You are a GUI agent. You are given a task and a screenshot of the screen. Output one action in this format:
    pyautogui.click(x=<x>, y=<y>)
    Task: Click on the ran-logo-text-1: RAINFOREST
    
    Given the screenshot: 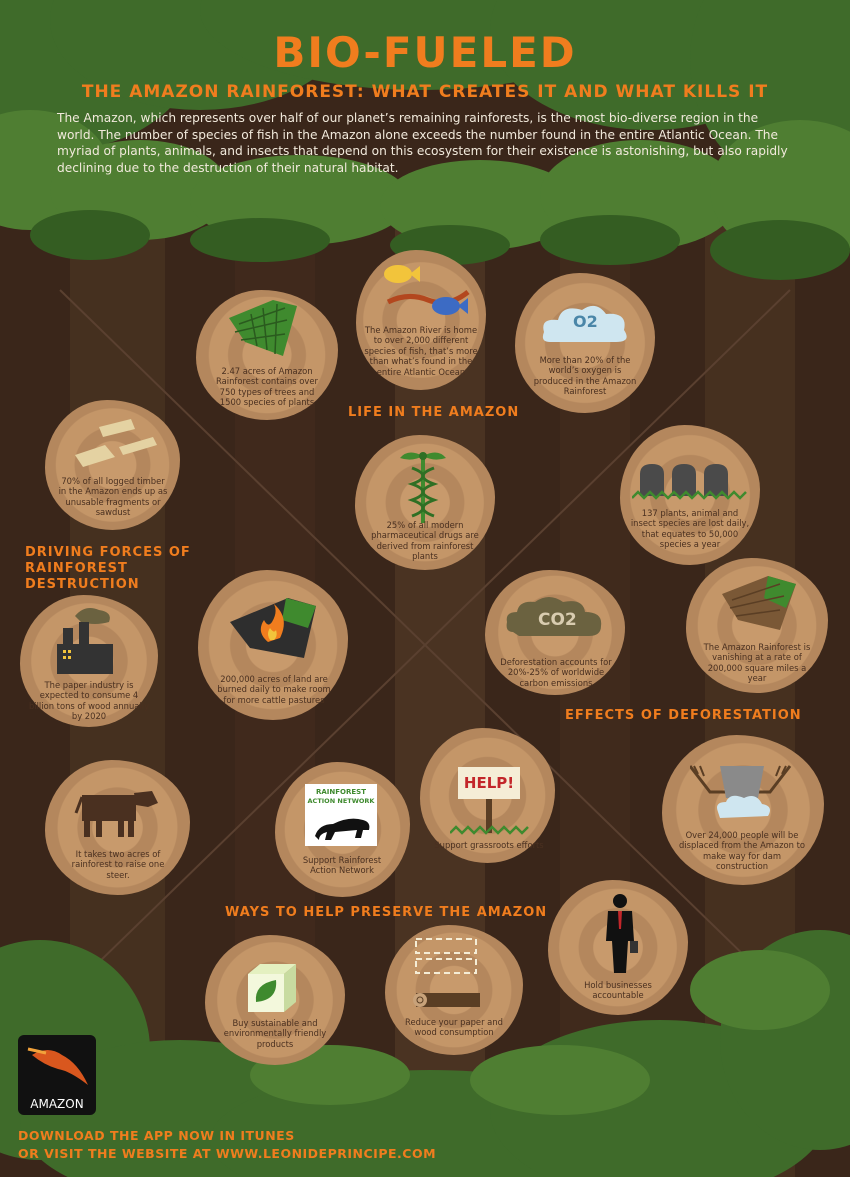 What is the action you would take?
    pyautogui.click(x=341, y=792)
    